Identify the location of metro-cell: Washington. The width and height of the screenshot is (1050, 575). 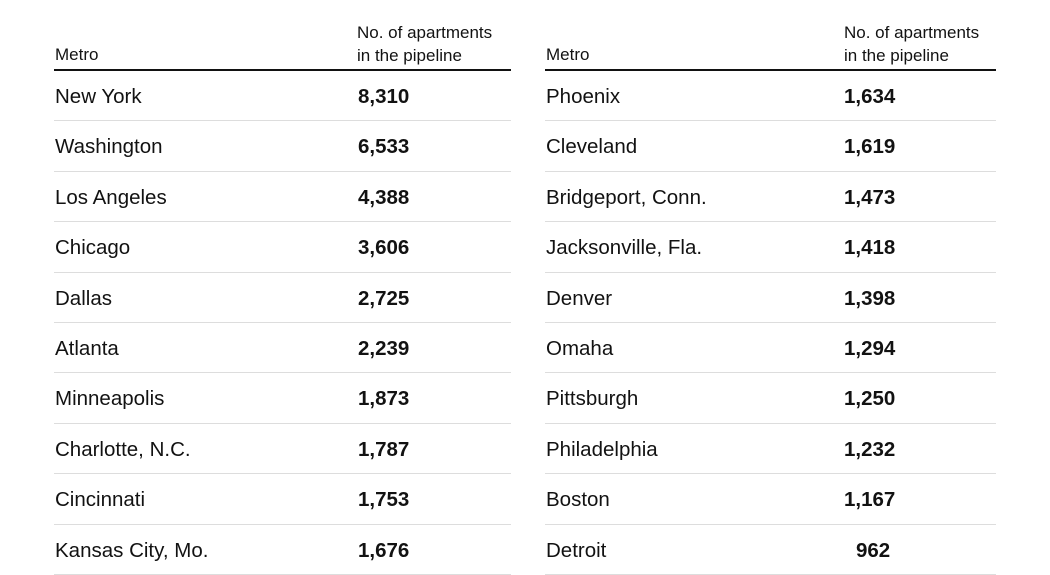
(109, 147).